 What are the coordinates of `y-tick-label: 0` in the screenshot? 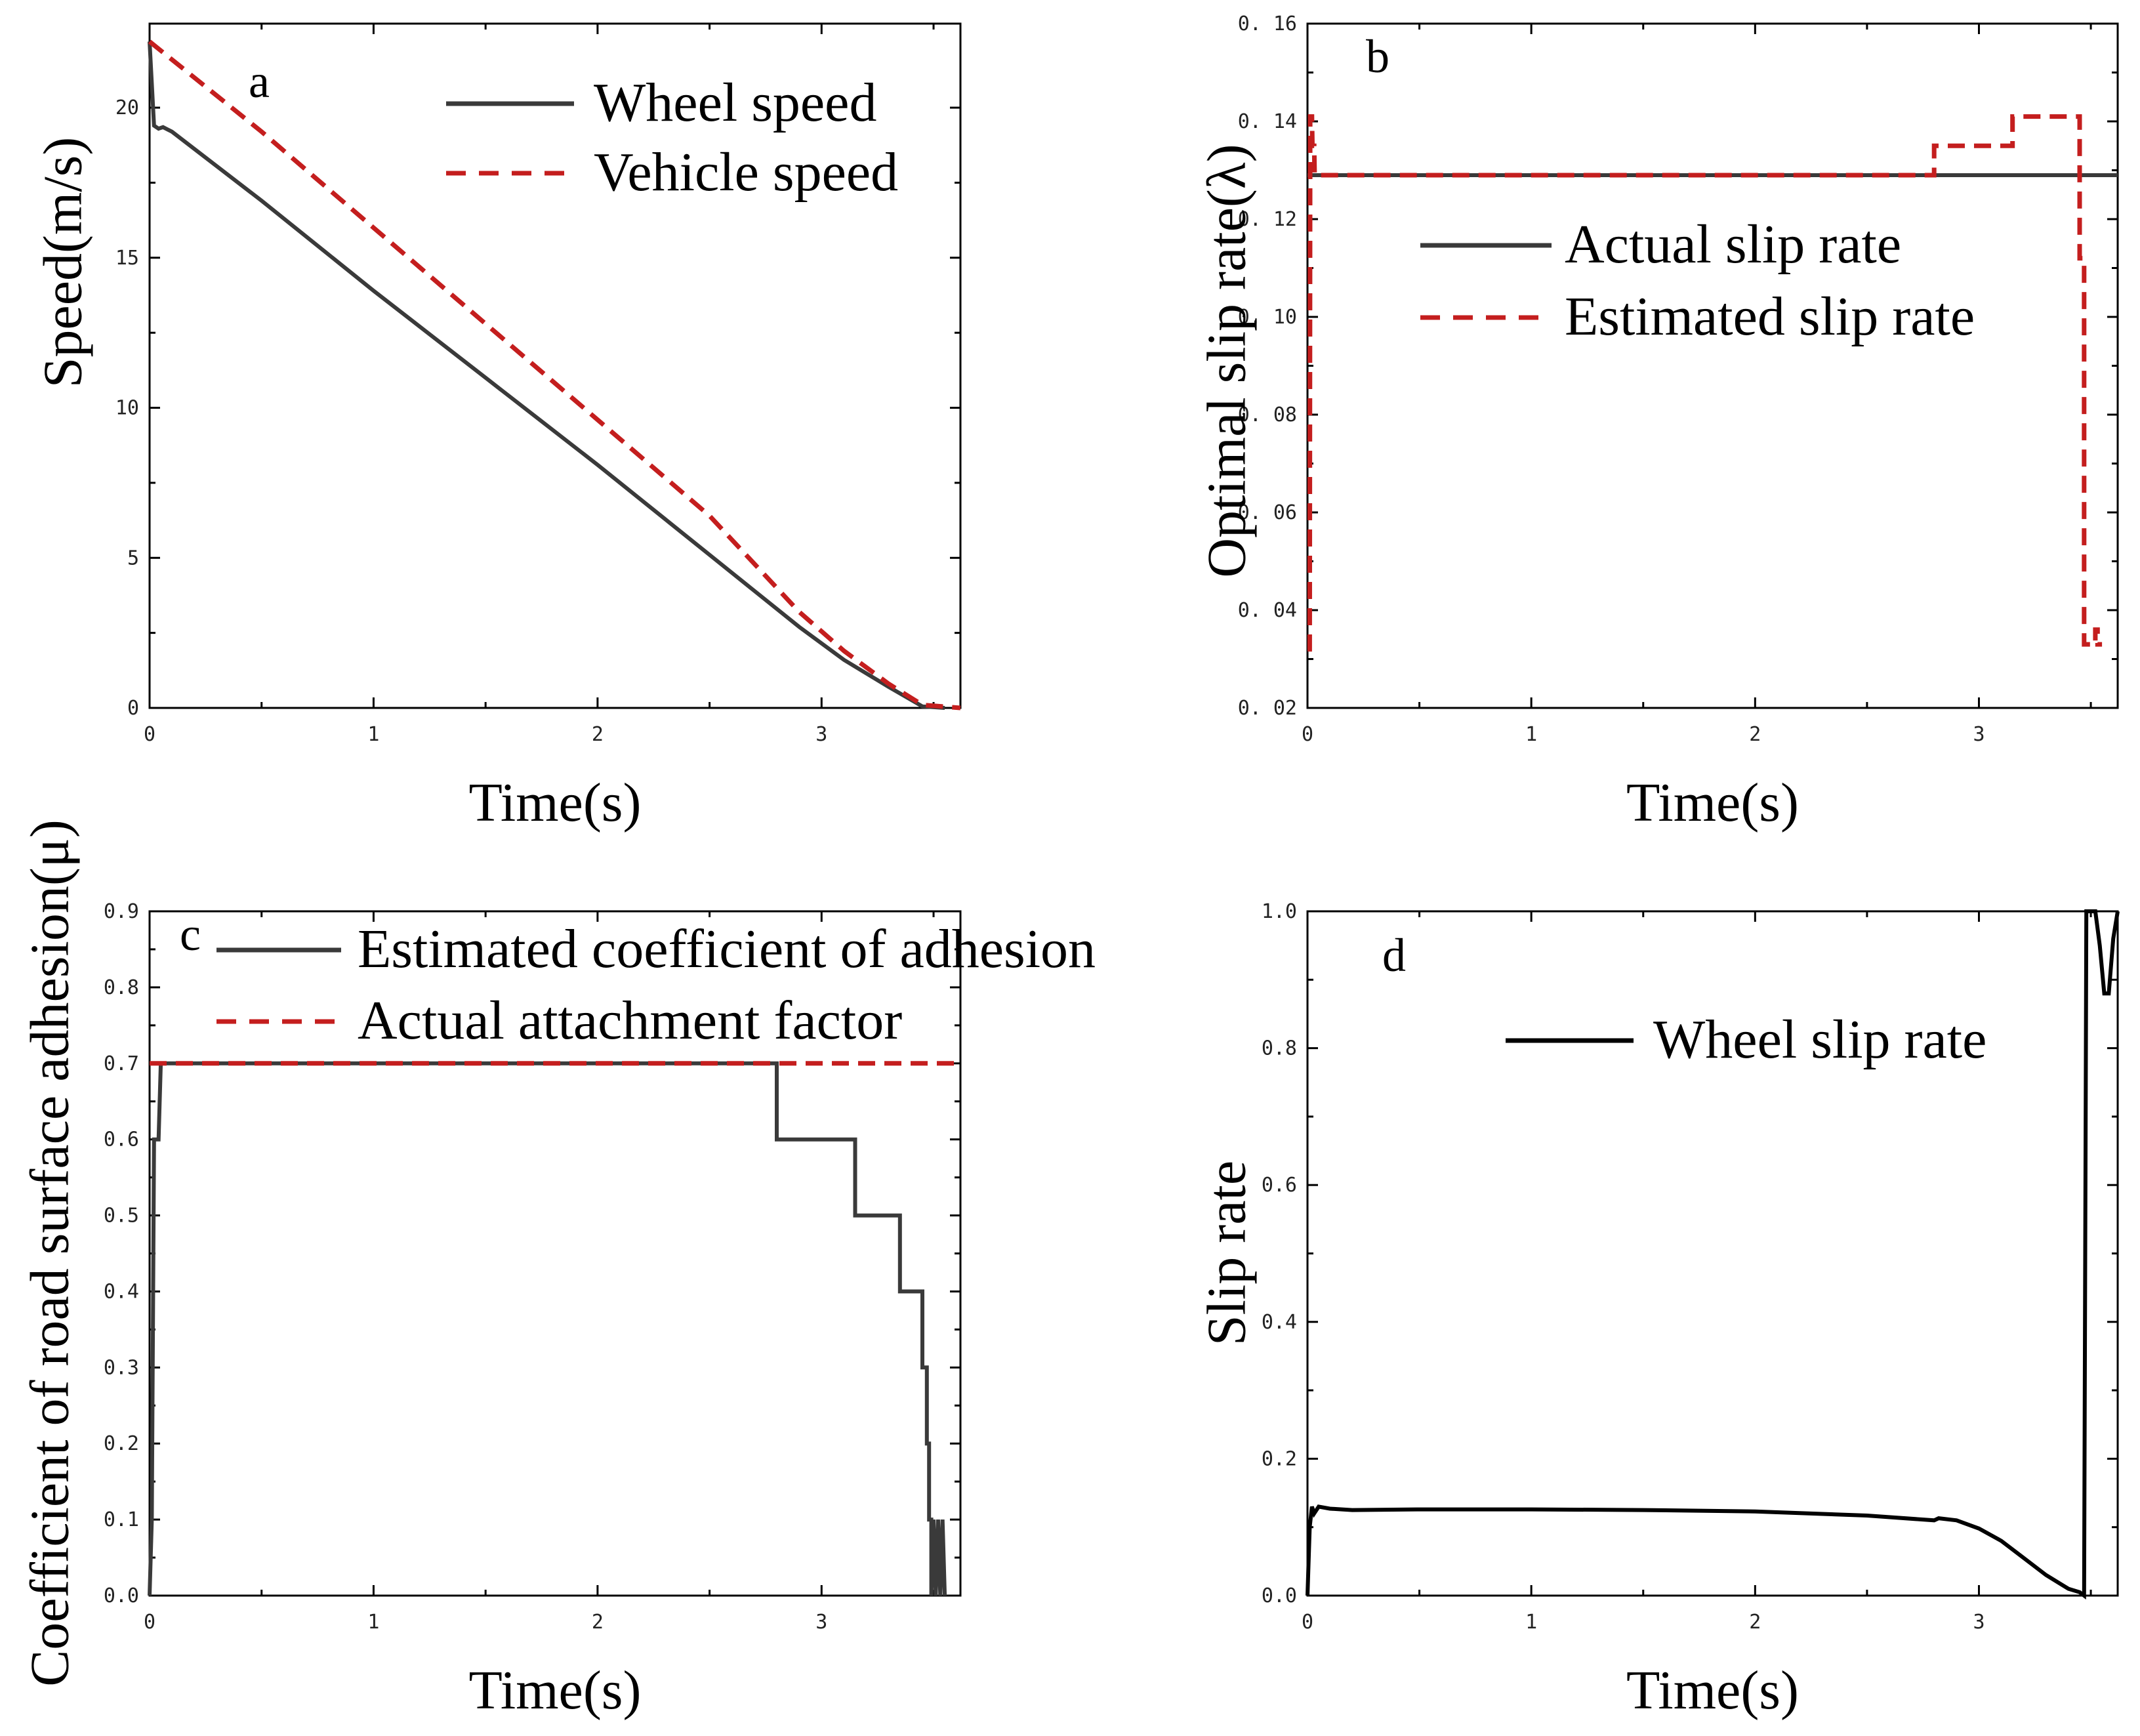 It's located at (133, 708).